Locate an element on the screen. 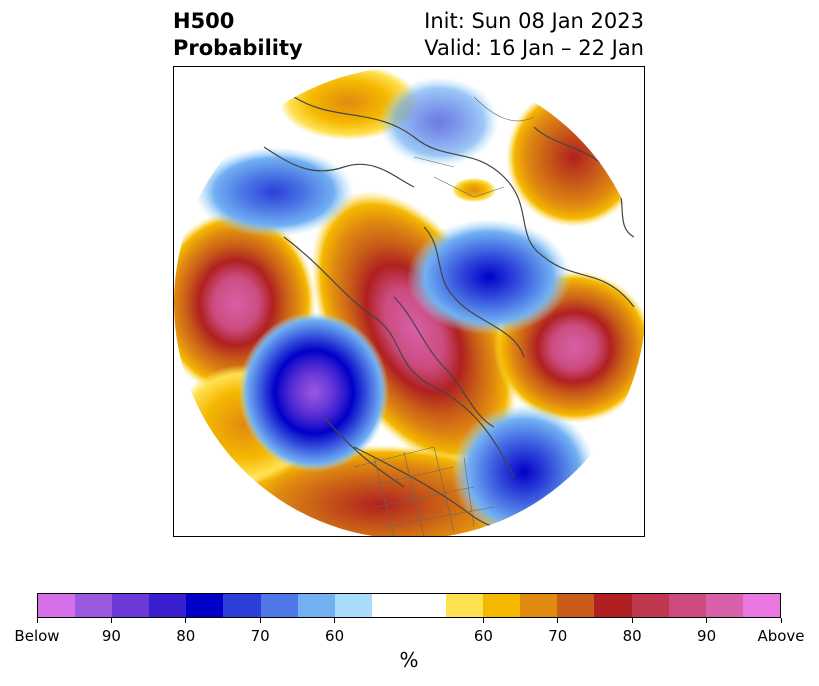 This screenshot has height=686, width=819. colorbar-tick-label: Below is located at coordinates (37, 636).